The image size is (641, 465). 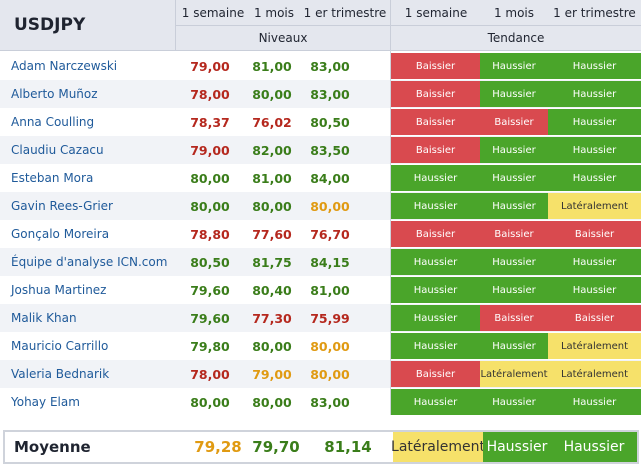 What do you see at coordinates (210, 346) in the screenshot?
I see `level-week: 79,80` at bounding box center [210, 346].